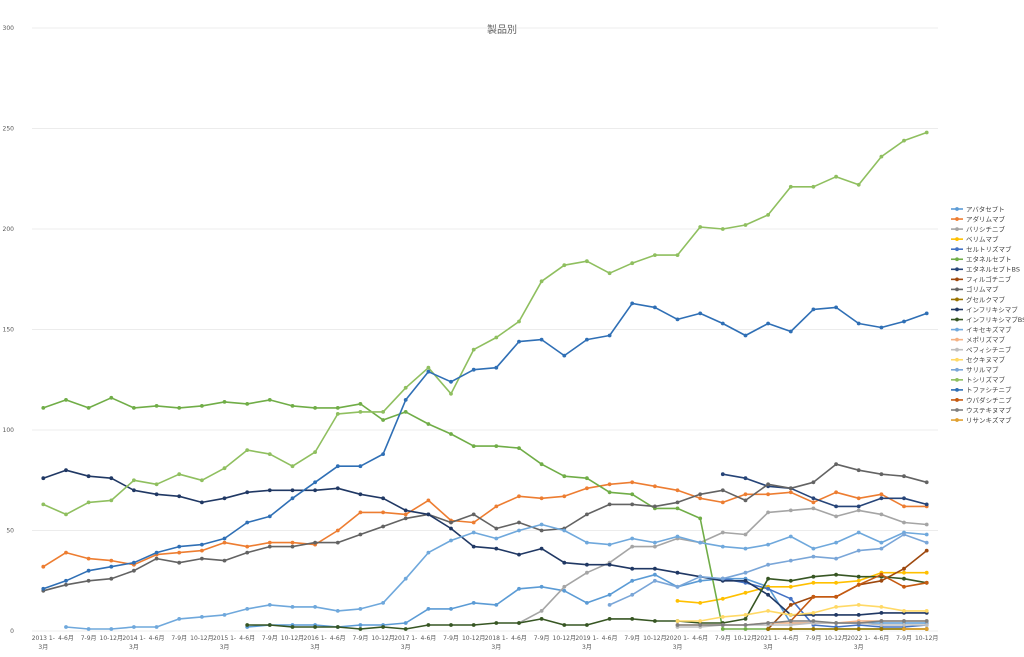 This screenshot has height=657, width=1024. Describe the element at coordinates (986, 228) in the screenshot. I see `legend-label: バリシチニブ` at that location.